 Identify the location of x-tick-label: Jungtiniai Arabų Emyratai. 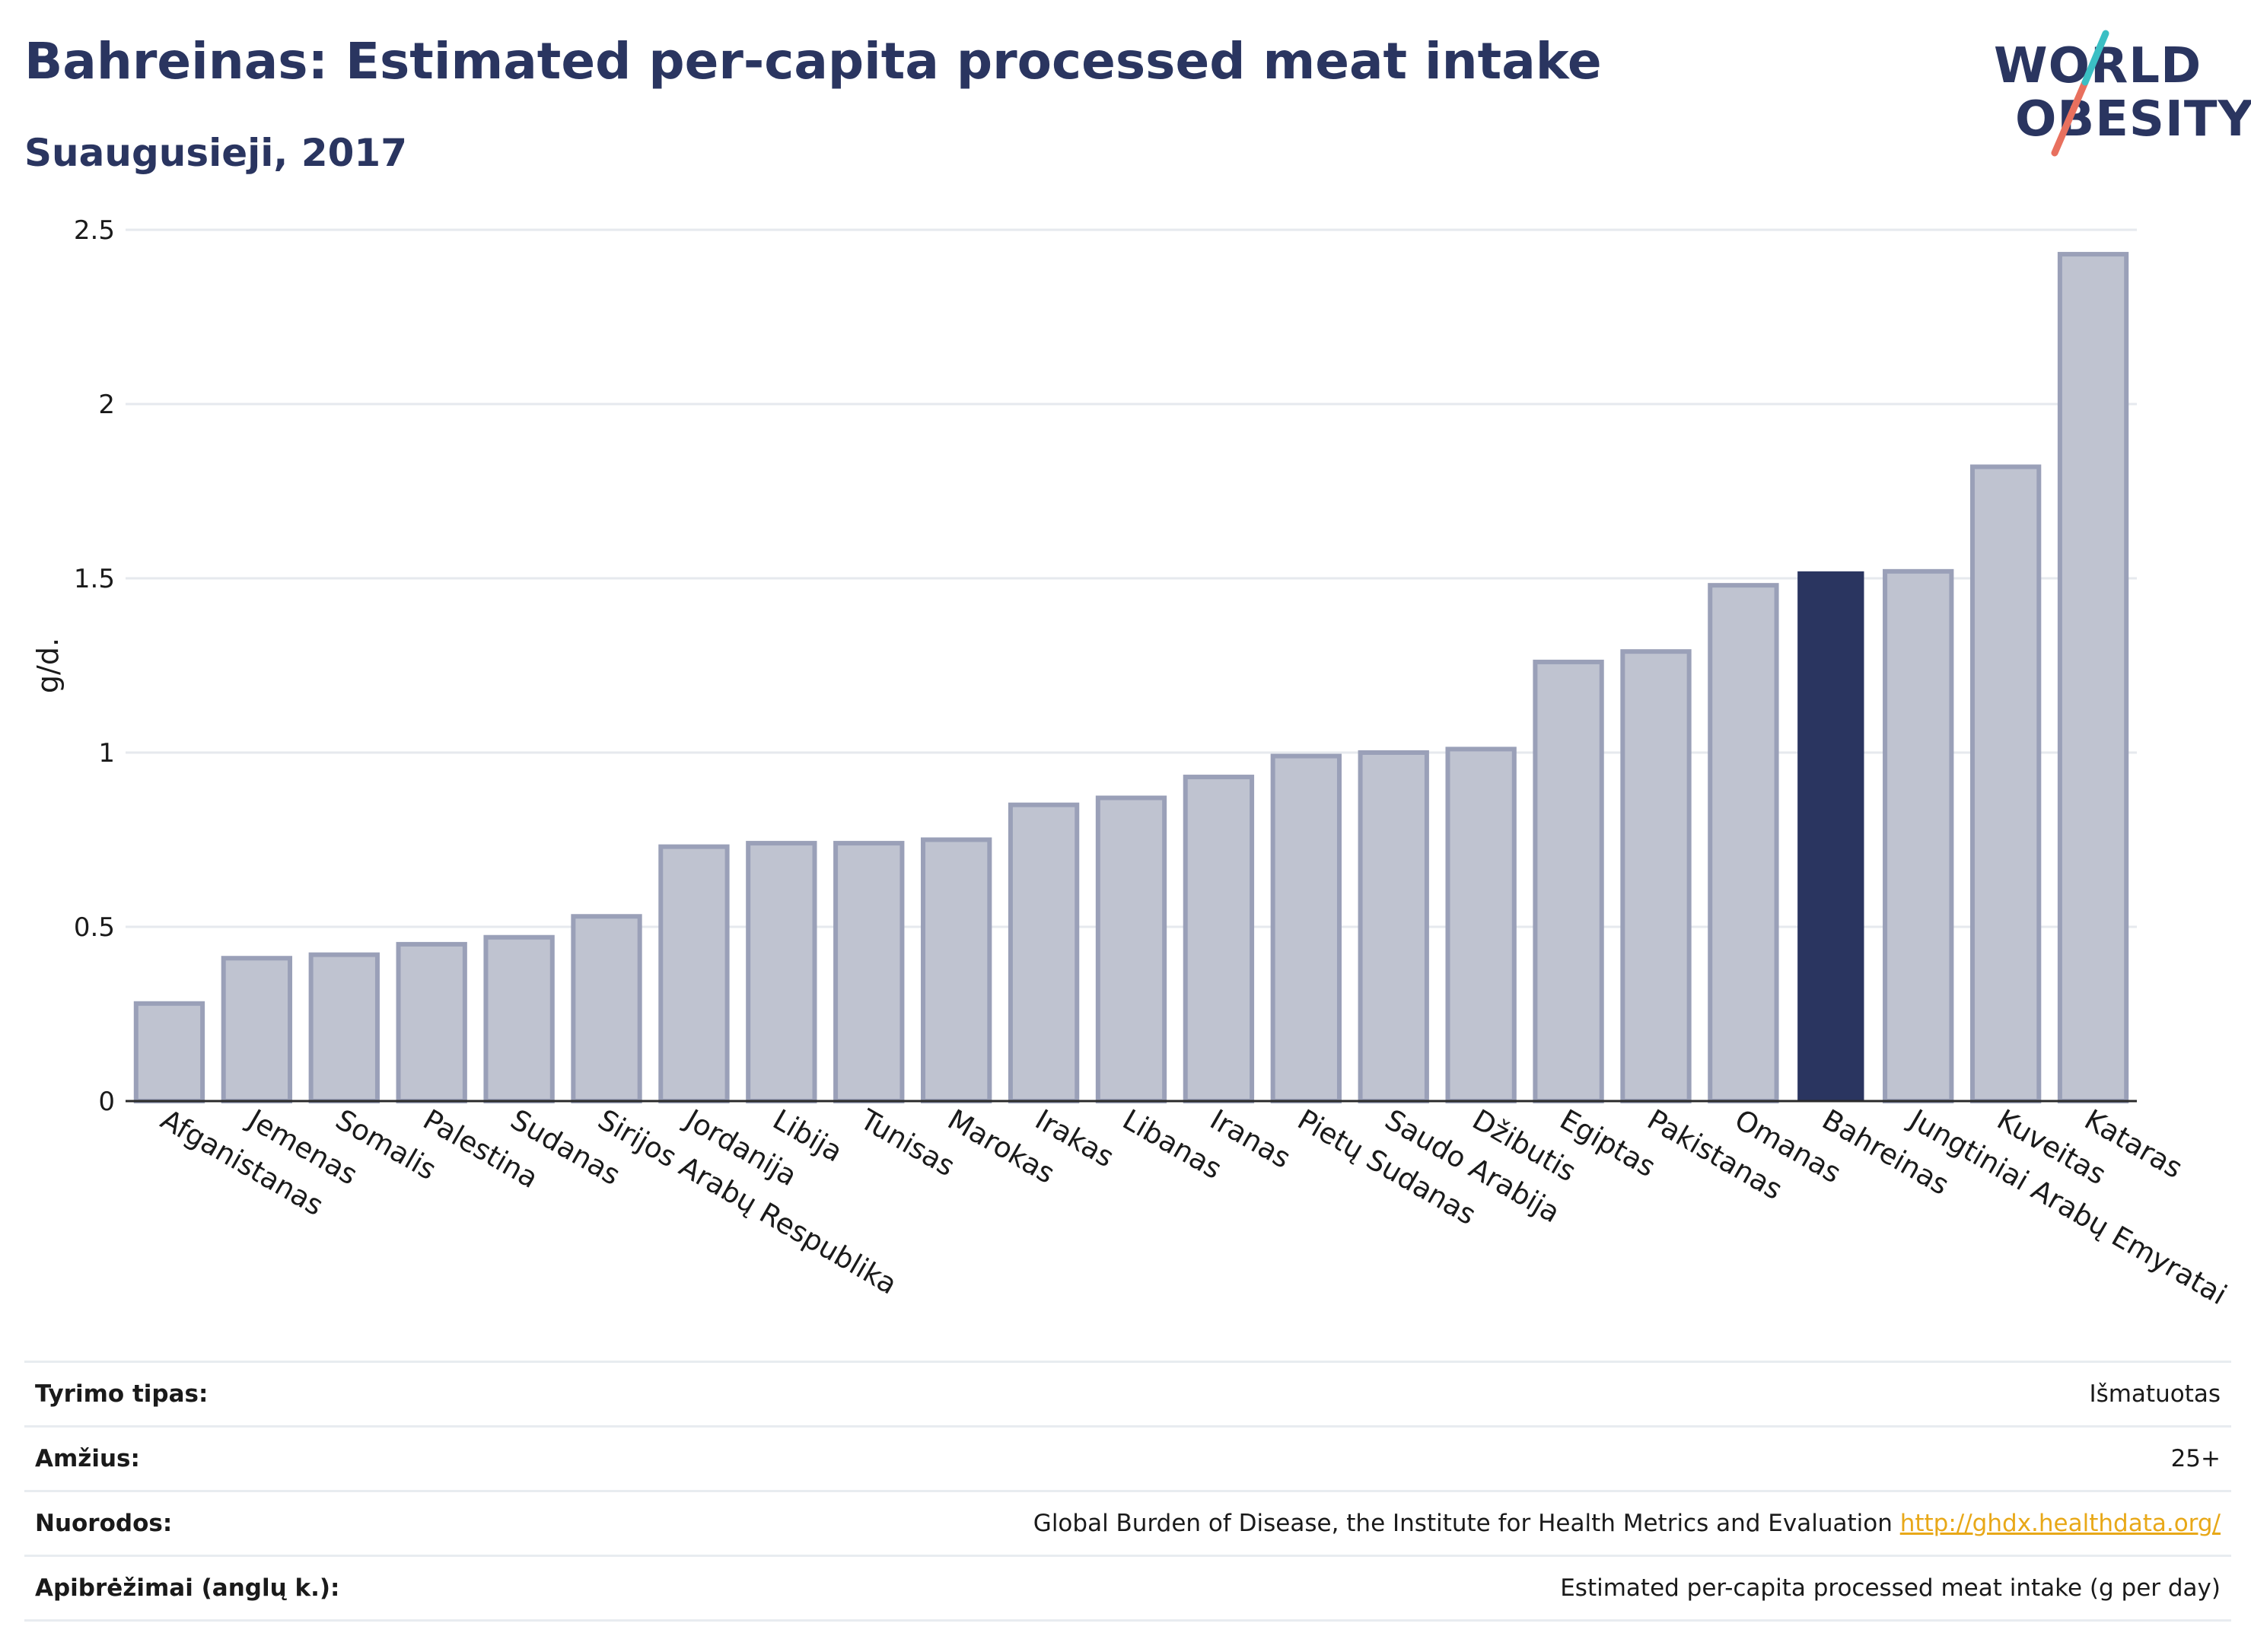
(2067, 1207).